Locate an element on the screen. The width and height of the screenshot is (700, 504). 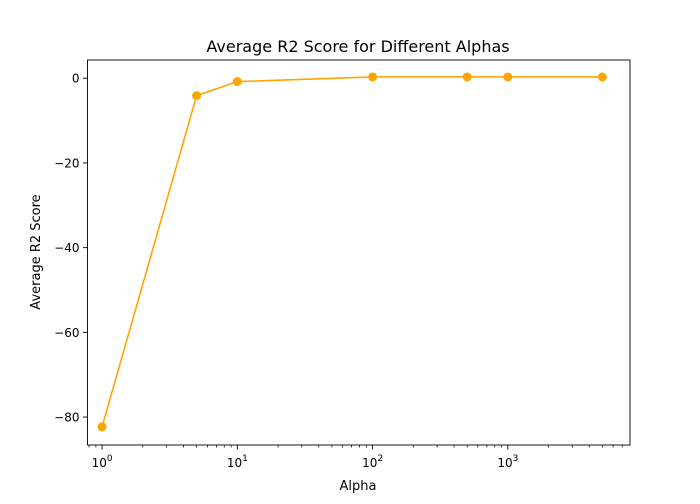
x-tick-label: 10³ is located at coordinates (507, 462).